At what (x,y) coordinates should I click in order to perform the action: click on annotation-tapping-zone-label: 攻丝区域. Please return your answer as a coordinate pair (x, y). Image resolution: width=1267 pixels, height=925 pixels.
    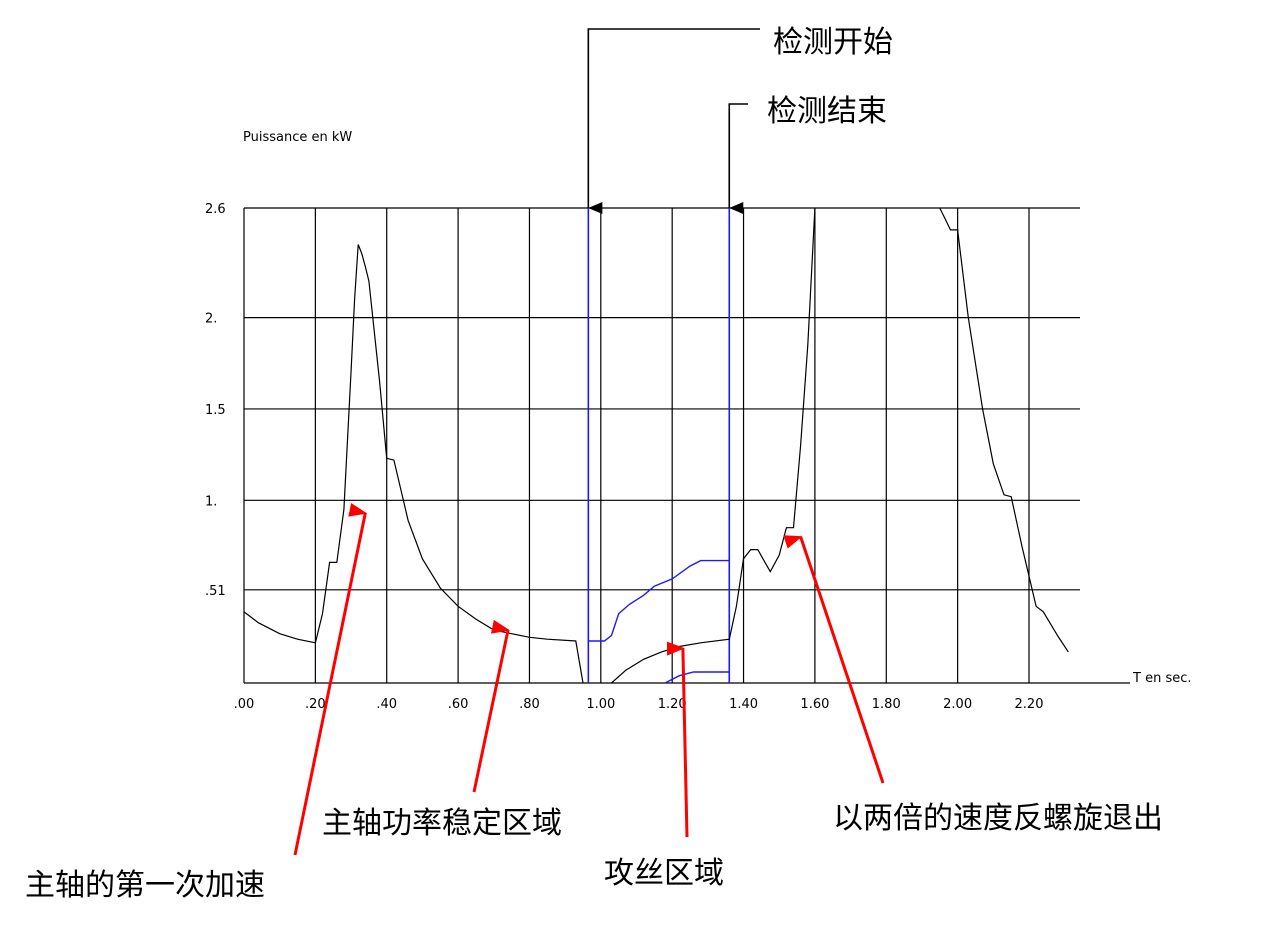
    Looking at the image, I should click on (664, 873).